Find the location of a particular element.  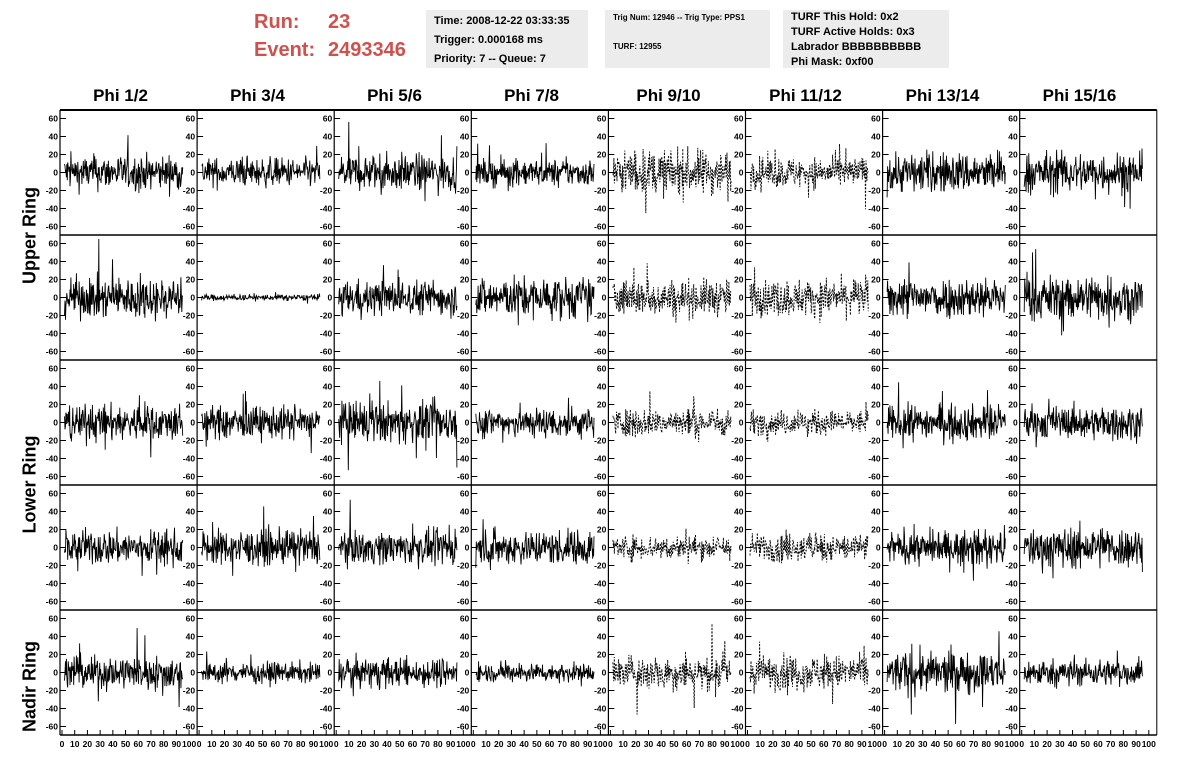

panel-r3-c5: -60 -40 -20 0 20 40 60 is located at coordinates (800, 547).